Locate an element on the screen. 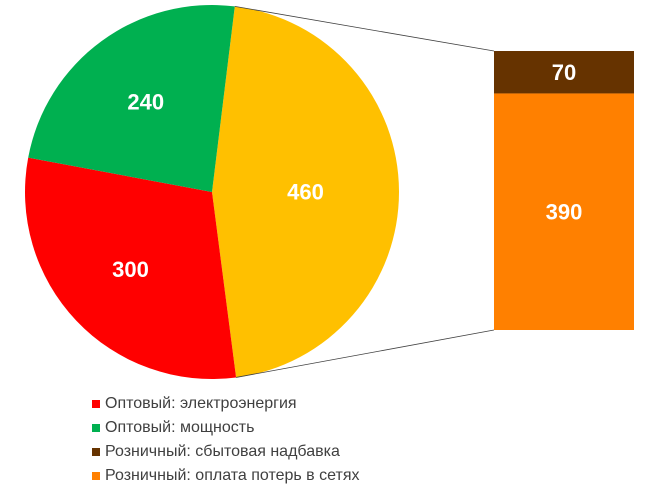 Image resolution: width=651 pixels, height=488 pixels. pie-data-label: 240 is located at coordinates (145, 101).